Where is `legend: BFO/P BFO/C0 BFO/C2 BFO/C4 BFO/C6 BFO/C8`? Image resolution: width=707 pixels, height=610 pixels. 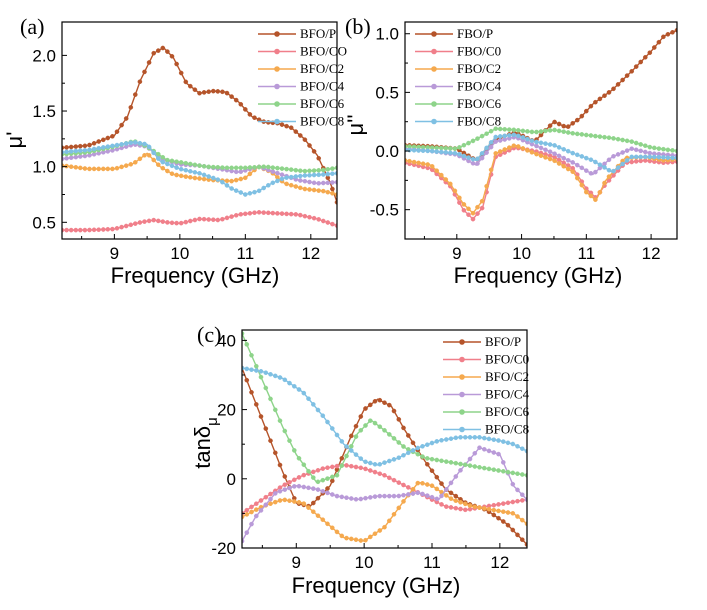
legend: BFO/P BFO/C0 BFO/C2 BFO/C4 BFO/C6 BFO/C8 is located at coordinates (486, 385).